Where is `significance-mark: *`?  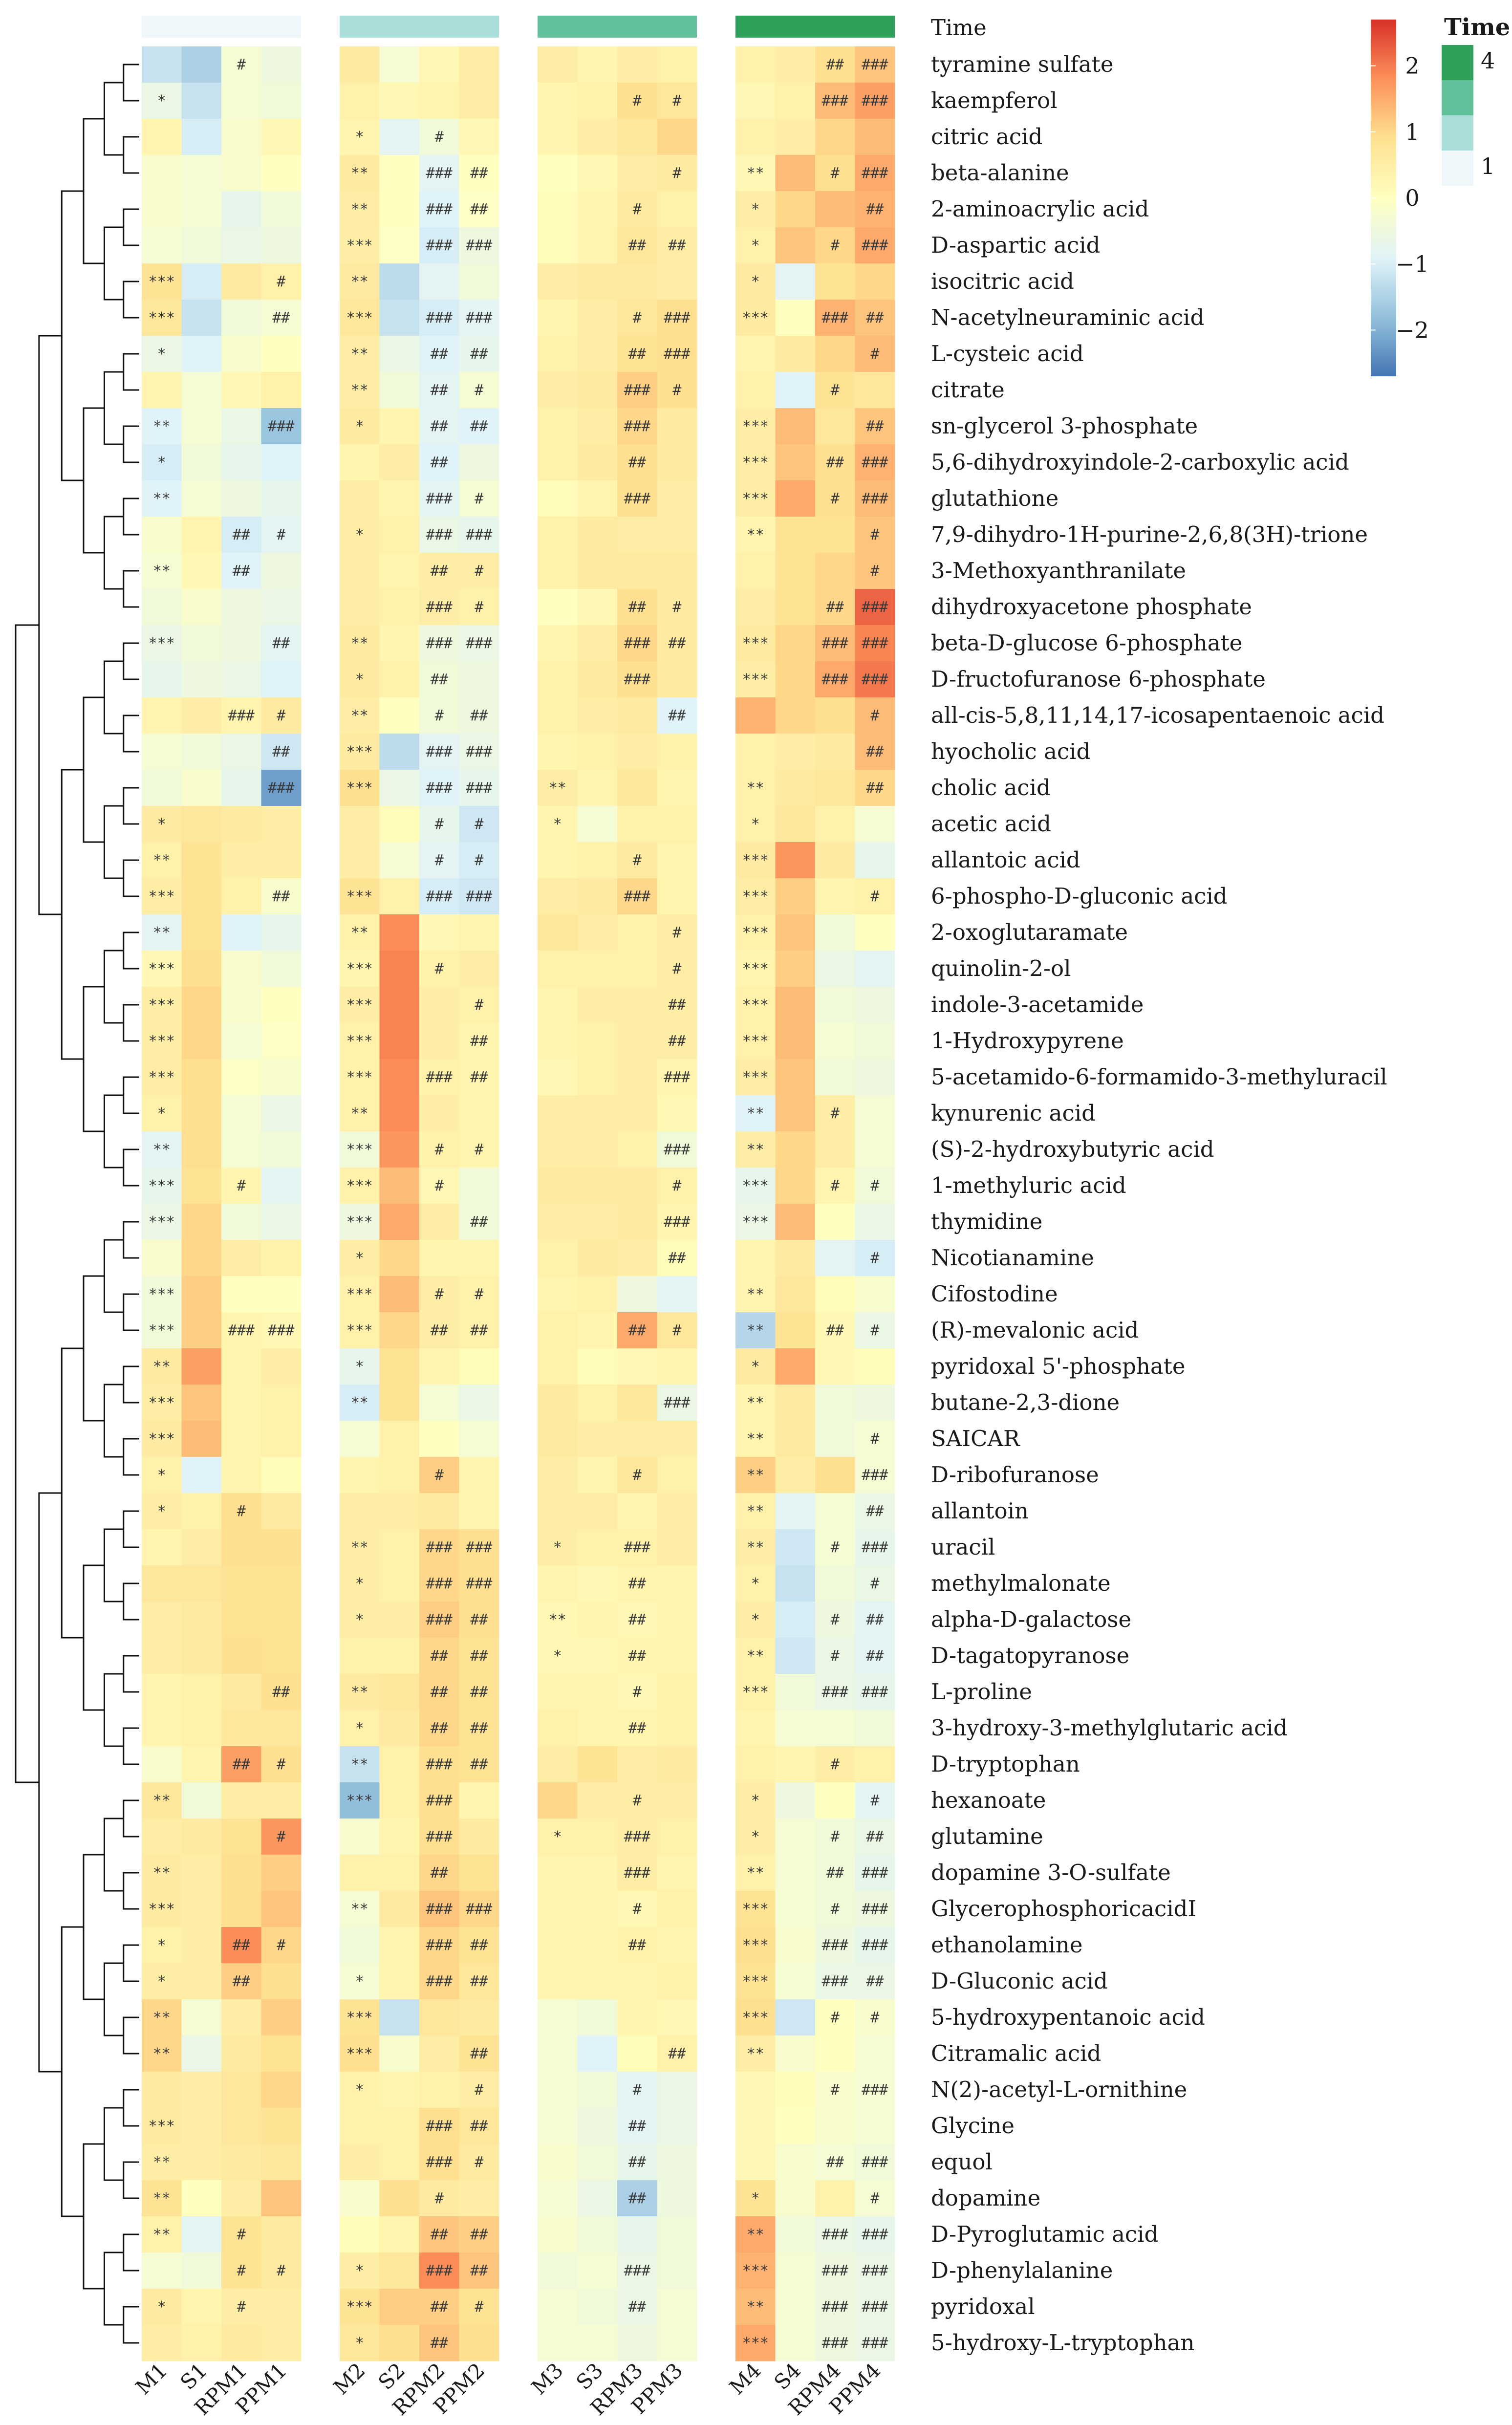
significance-mark: * is located at coordinates (359, 1258).